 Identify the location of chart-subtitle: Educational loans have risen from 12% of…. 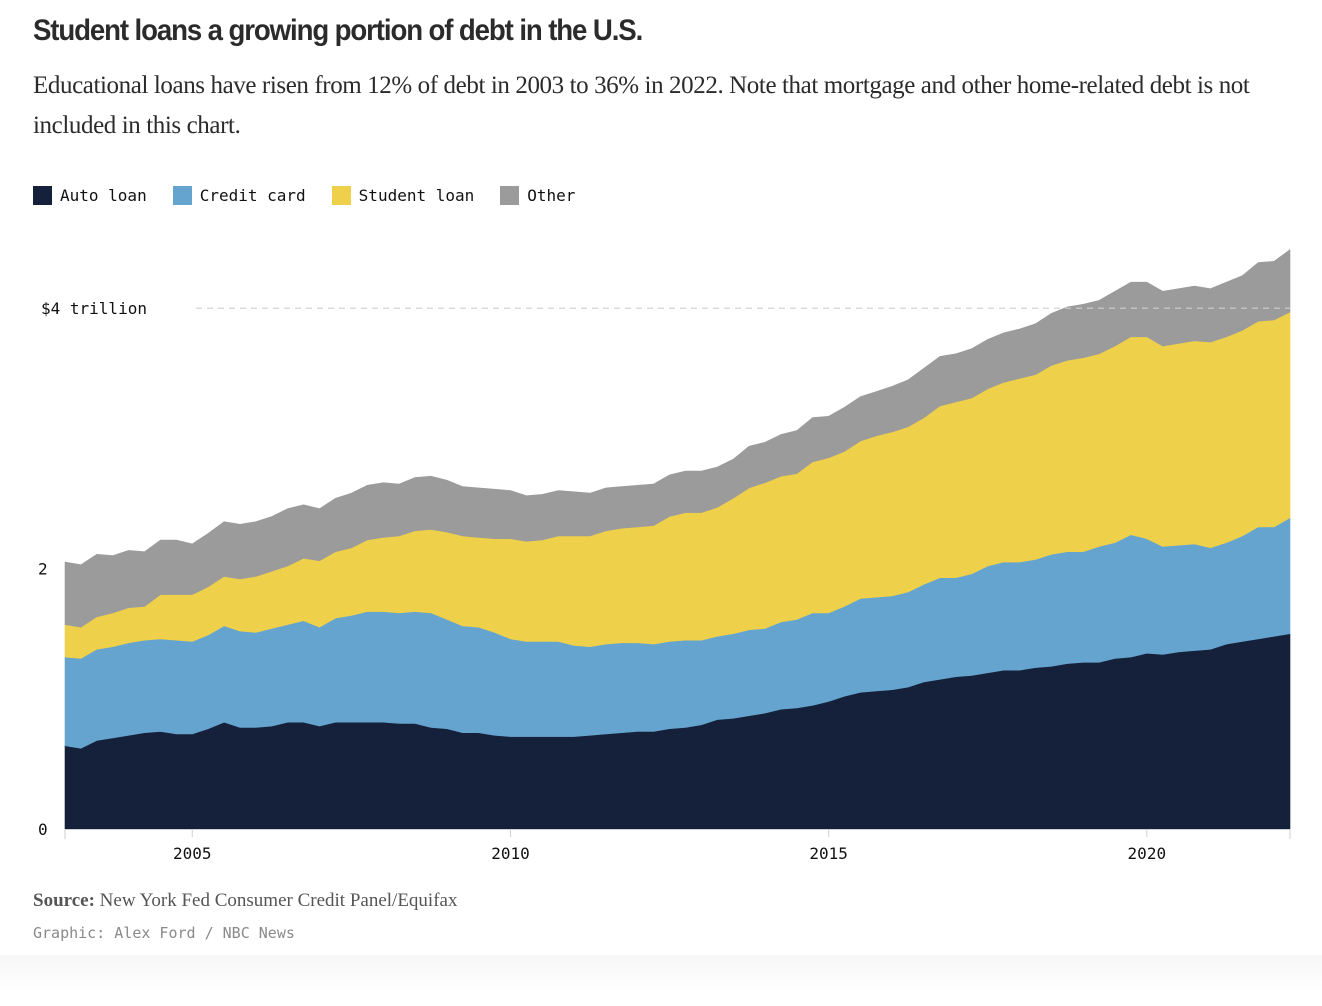
(641, 105).